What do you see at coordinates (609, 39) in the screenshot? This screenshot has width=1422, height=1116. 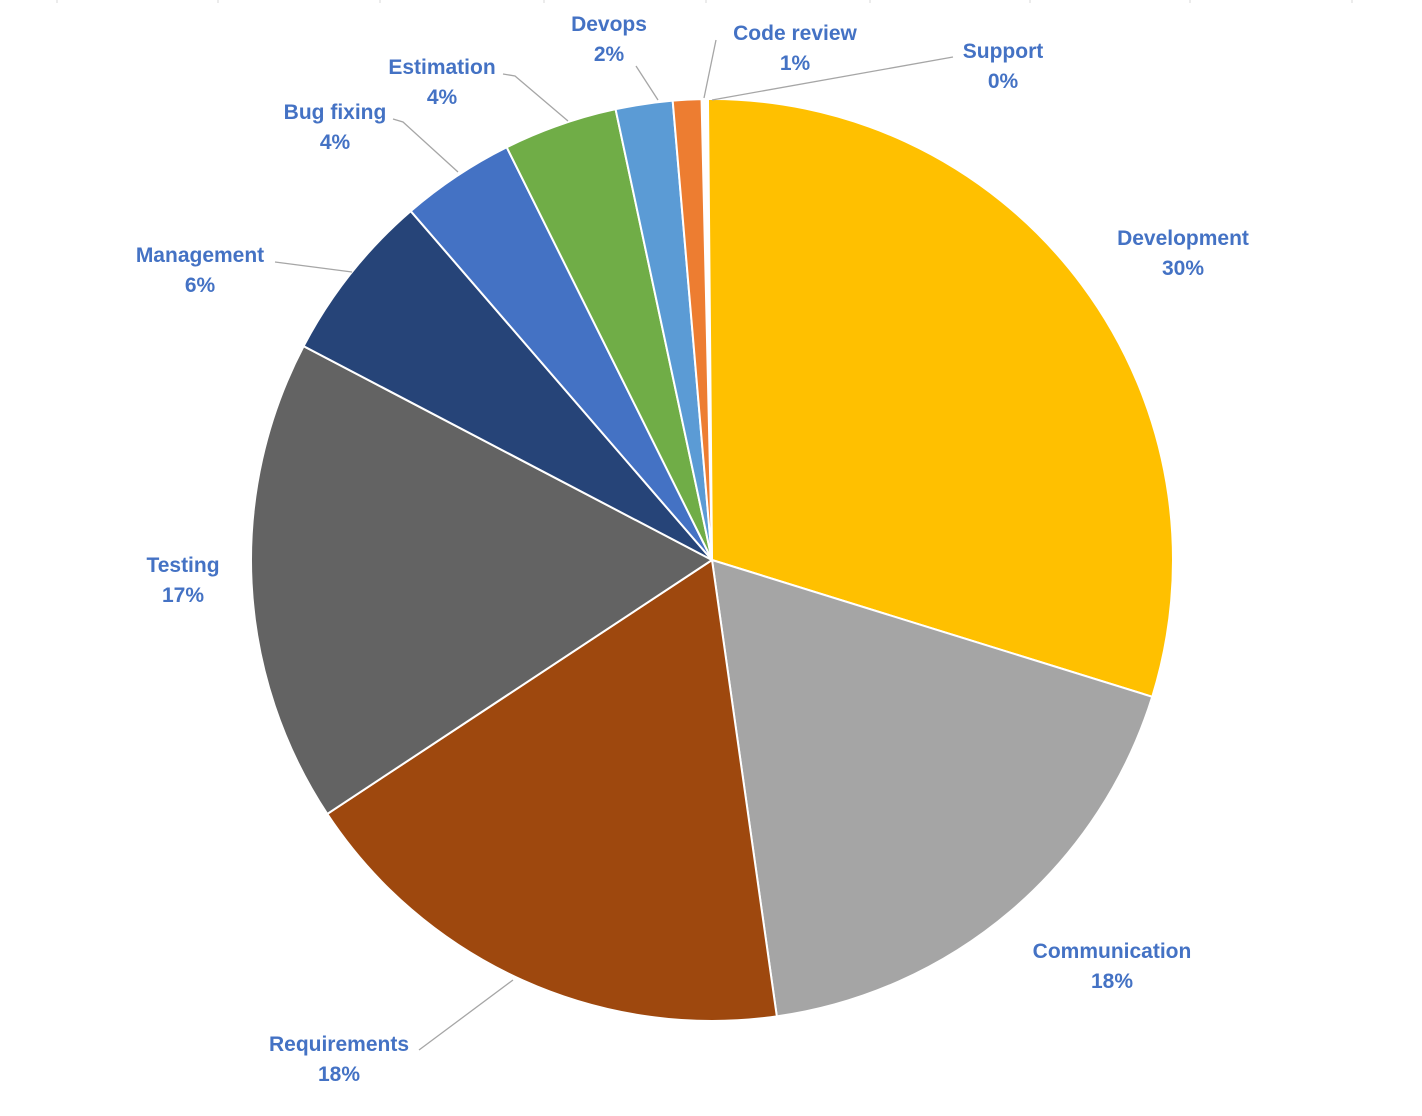 I see `data-label-devops: Devops 2%` at bounding box center [609, 39].